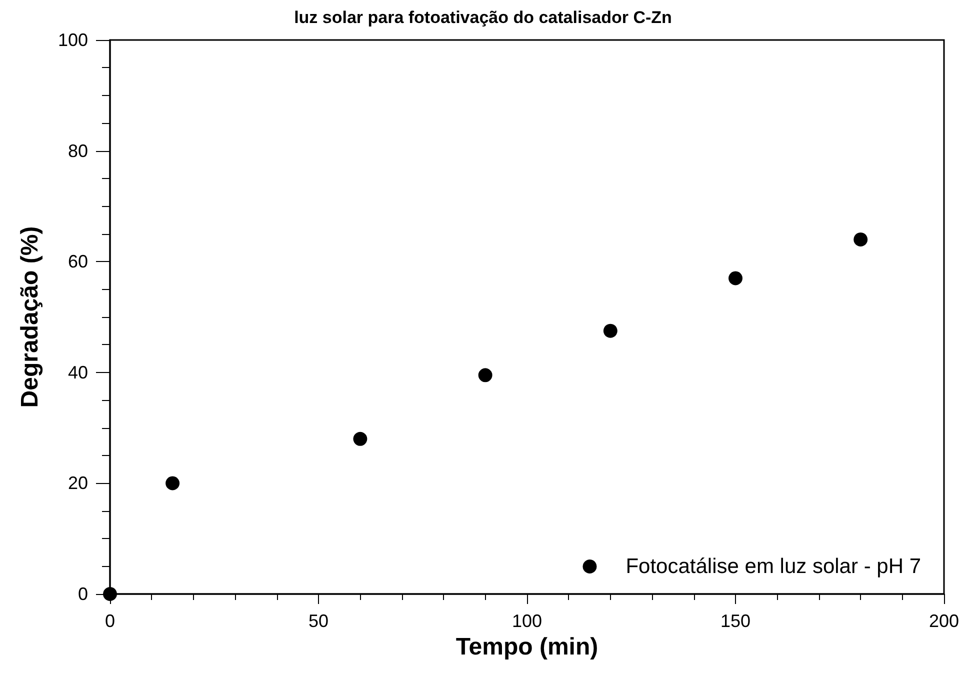 The height and width of the screenshot is (677, 966). Describe the element at coordinates (78, 372) in the screenshot. I see `y-tick-label: 40` at that location.